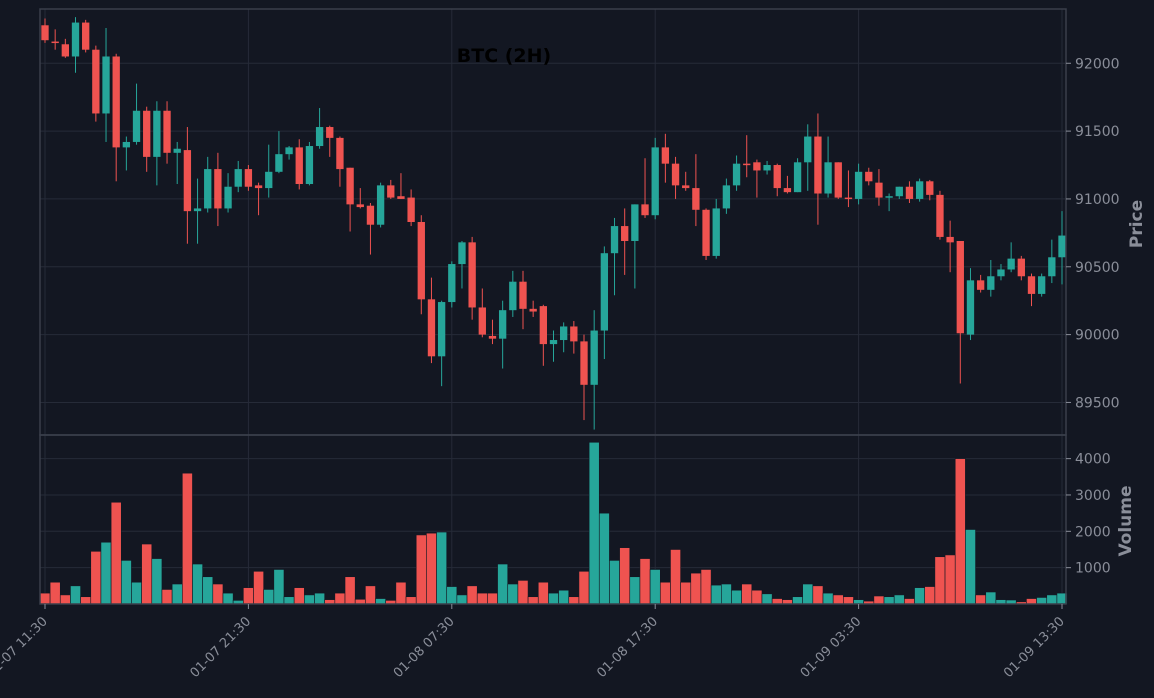 This screenshot has width=1154, height=698. I want to click on price-tick-label: 92000, so click(1097, 64).